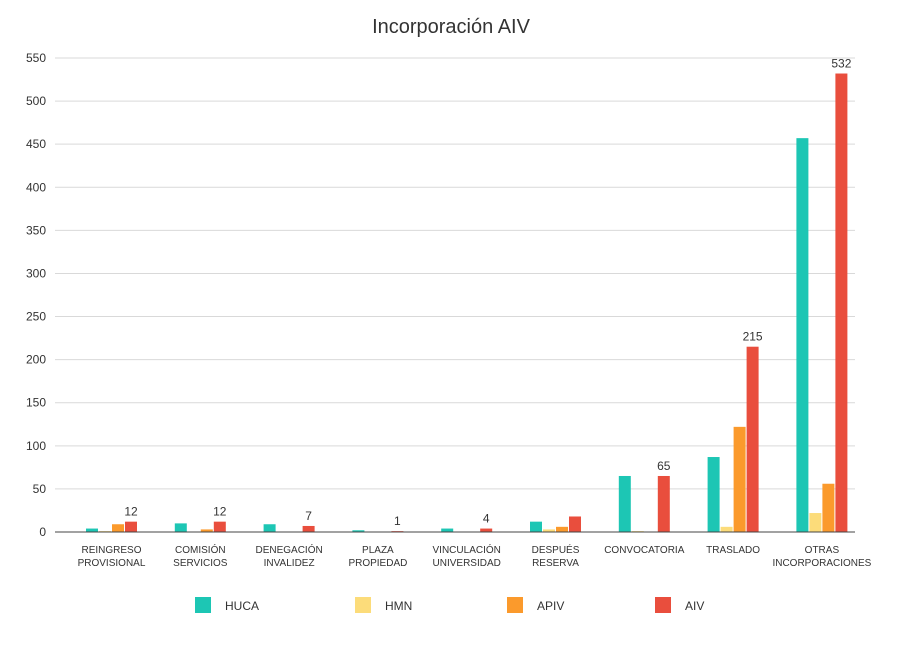 The height and width of the screenshot is (650, 900). What do you see at coordinates (398, 606) in the screenshot?
I see `legend-label: HMN` at bounding box center [398, 606].